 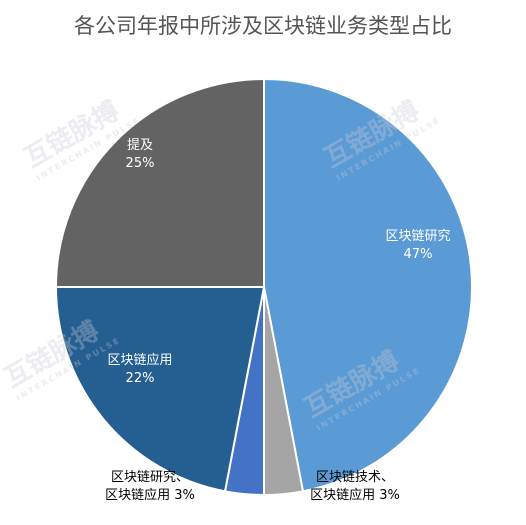 I want to click on category-label: 区块链研究、区块链应用, so click(x=147, y=486).